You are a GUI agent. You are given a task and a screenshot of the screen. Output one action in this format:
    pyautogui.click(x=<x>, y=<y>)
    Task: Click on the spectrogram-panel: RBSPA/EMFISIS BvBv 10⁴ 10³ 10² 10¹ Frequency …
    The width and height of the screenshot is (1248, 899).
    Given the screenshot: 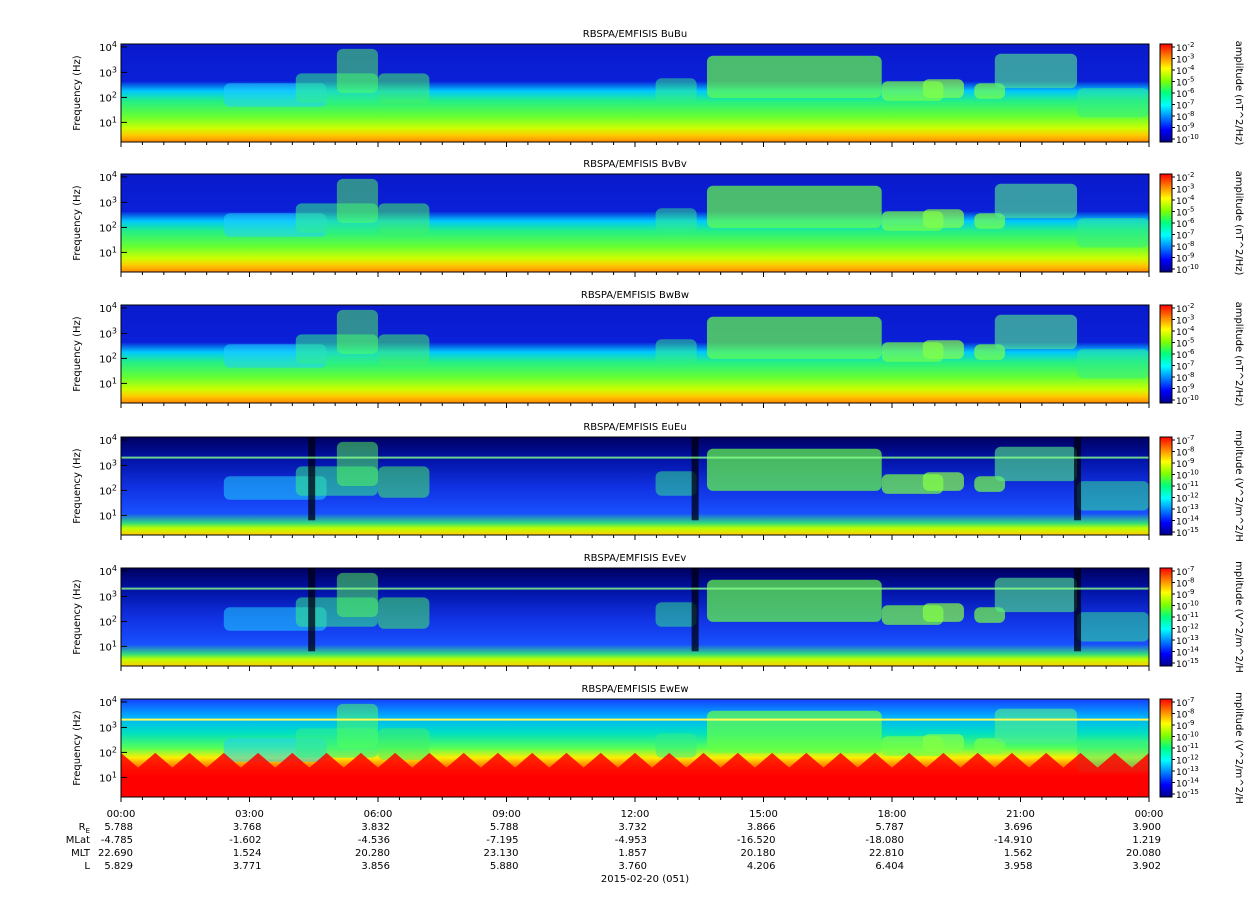 What is the action you would take?
    pyautogui.click(x=658, y=218)
    